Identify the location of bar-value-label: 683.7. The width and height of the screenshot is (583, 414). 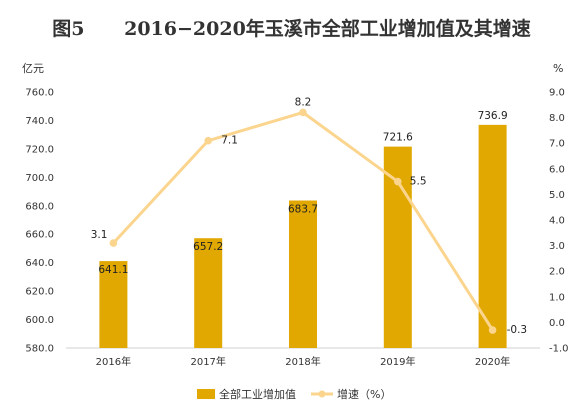
(303, 210).